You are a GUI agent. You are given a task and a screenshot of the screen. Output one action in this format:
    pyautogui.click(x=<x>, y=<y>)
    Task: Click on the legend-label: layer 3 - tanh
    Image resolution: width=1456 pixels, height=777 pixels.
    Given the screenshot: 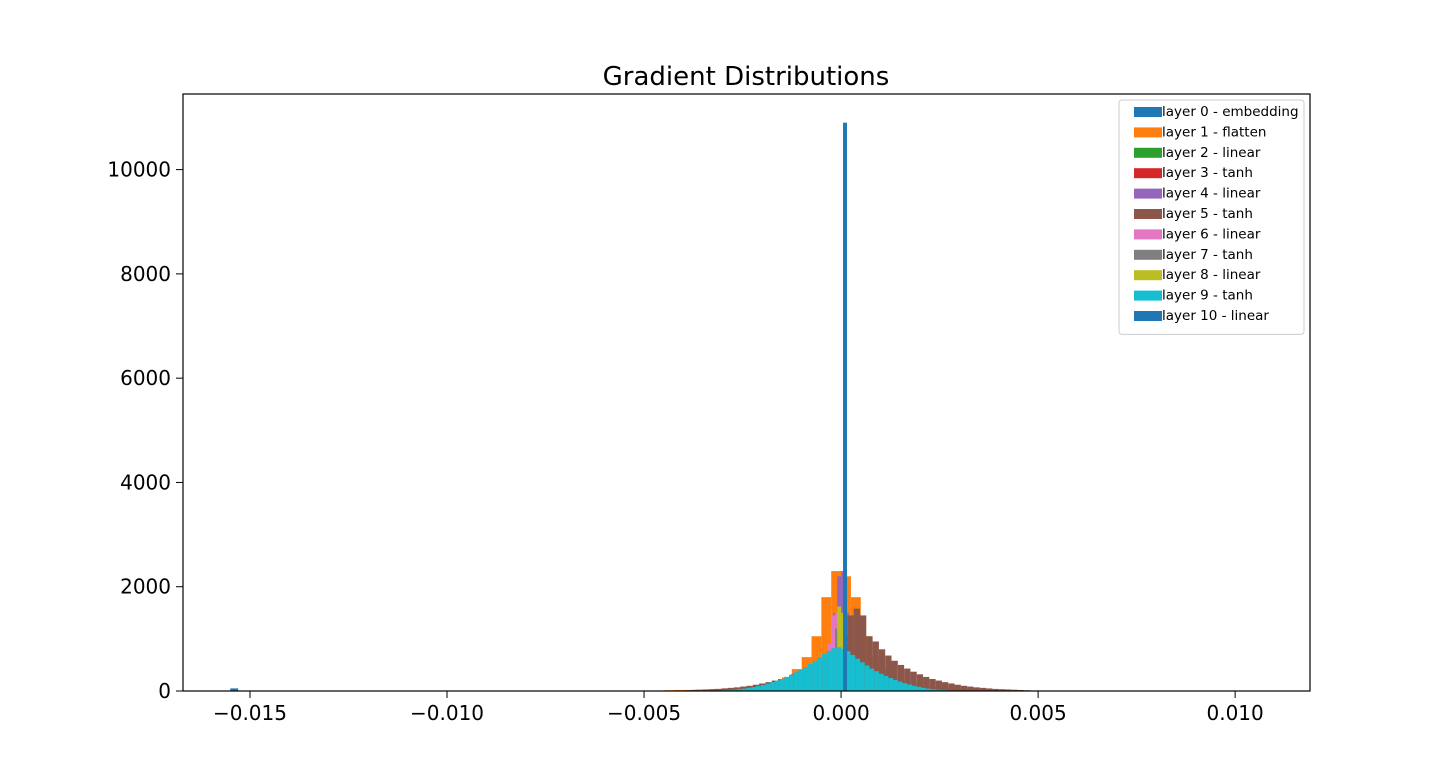 What is the action you would take?
    pyautogui.click(x=1207, y=173)
    